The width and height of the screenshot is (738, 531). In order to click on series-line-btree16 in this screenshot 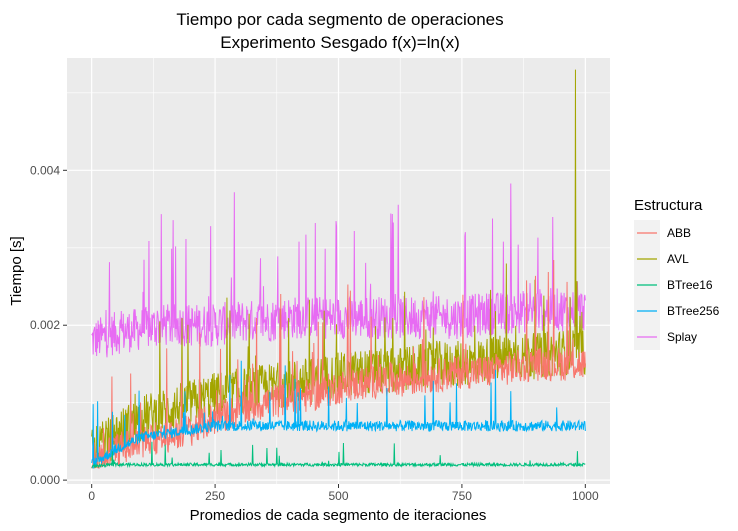, I will do `click(338, 455)`.